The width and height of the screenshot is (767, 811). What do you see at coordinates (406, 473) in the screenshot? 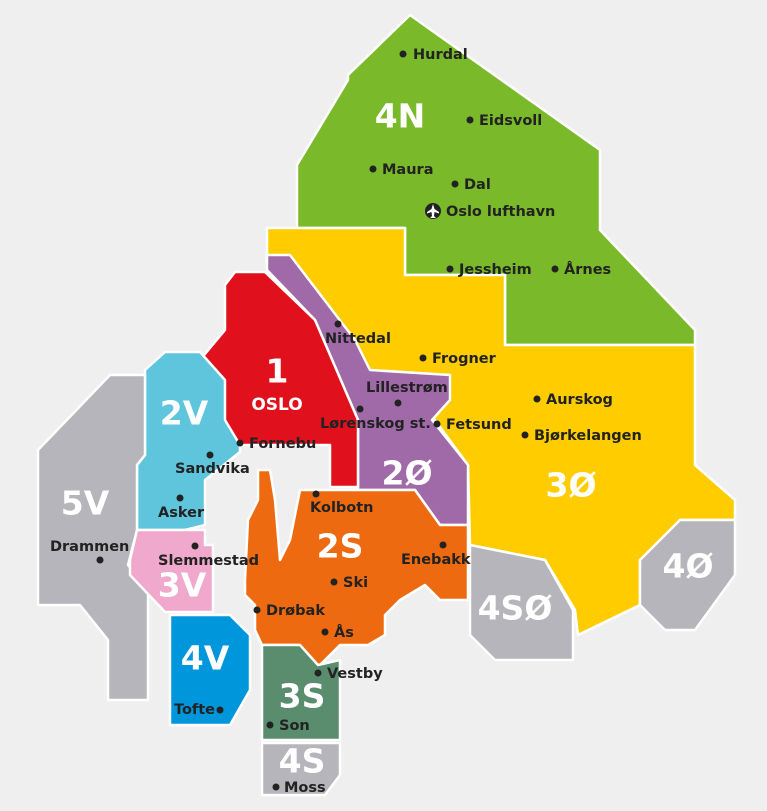
I see `zone-label: 2Ø` at bounding box center [406, 473].